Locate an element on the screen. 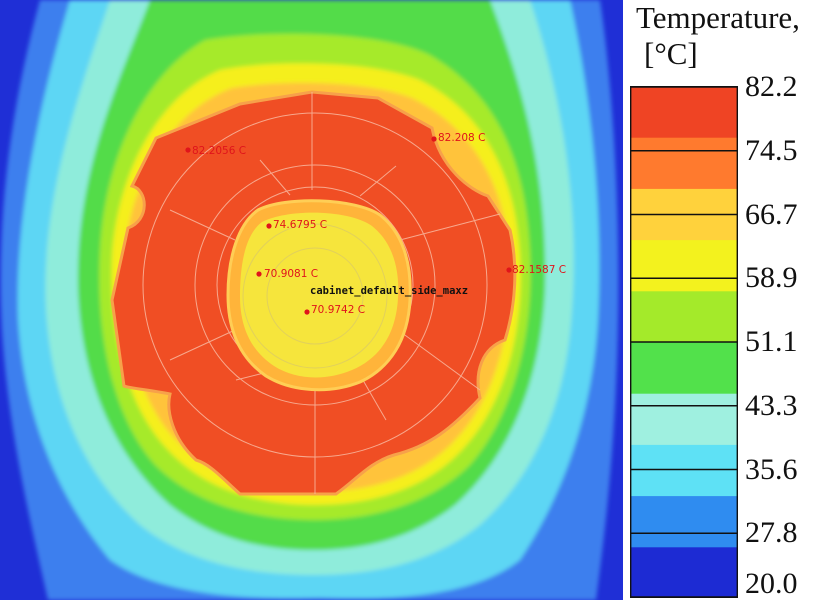 This screenshot has height=603, width=837. colorbar-tick-label: 35.6 is located at coordinates (771, 469).